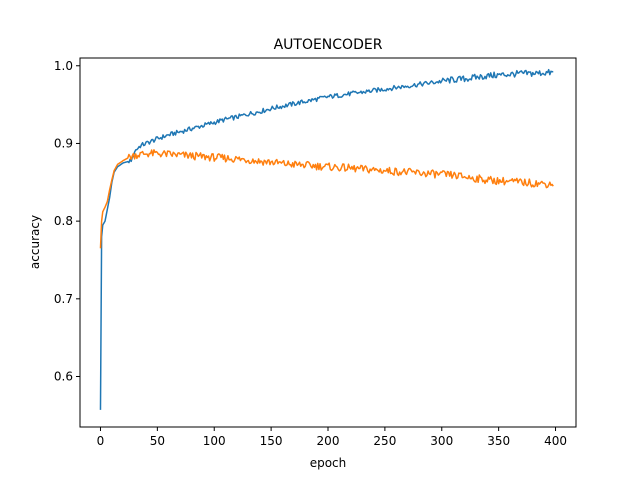  I want to click on x-axis-ticks: 0 50 100 150 200 250 300 350 400, so click(332, 437).